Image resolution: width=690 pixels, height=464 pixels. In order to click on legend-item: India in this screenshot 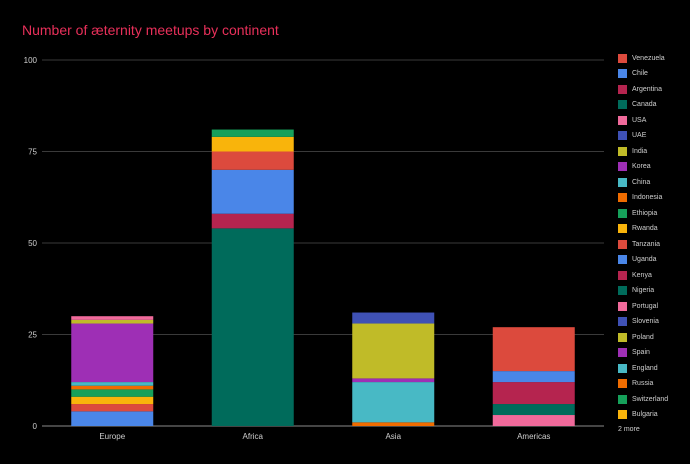, I will do `click(632, 151)`.